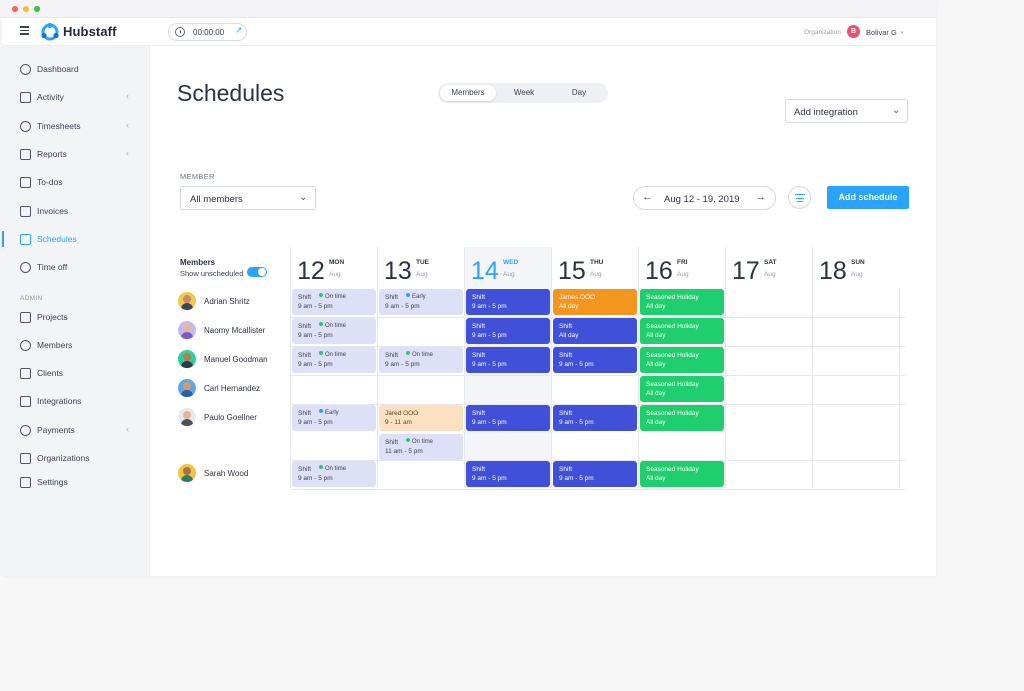 The height and width of the screenshot is (691, 1024). I want to click on sidebar-item-reports: Reports ‹, so click(76, 154).